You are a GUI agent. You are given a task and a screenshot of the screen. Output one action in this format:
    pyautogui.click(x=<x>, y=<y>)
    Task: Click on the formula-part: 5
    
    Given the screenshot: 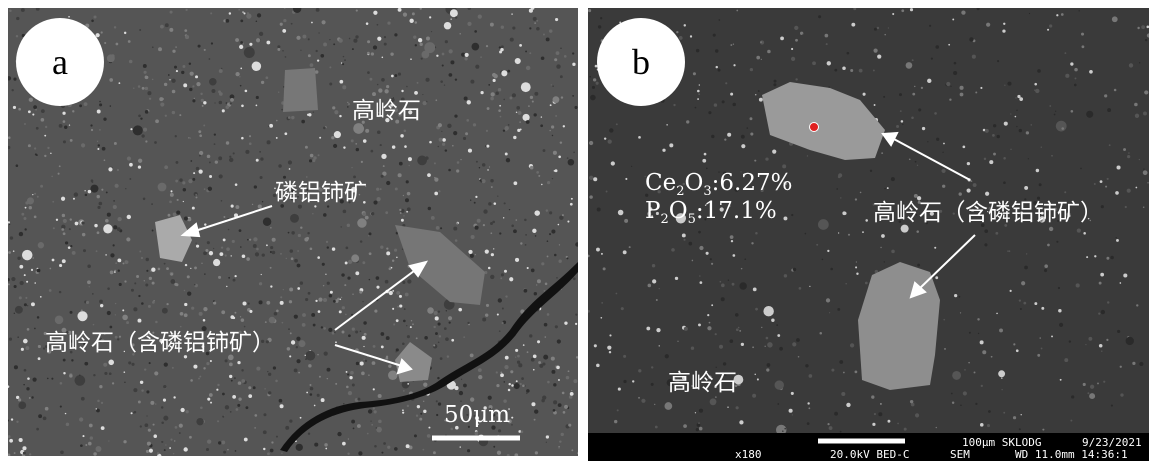 What is the action you would take?
    pyautogui.click(x=692, y=219)
    